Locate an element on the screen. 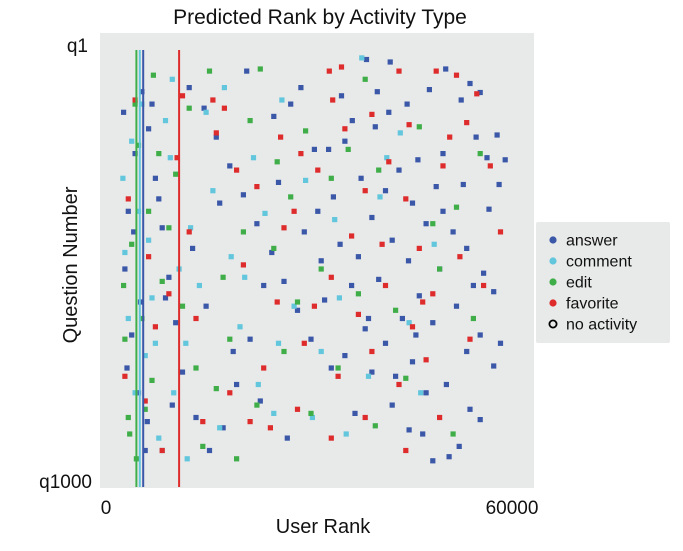 The image size is (683, 551). legend-marker-answer is located at coordinates (553, 240).